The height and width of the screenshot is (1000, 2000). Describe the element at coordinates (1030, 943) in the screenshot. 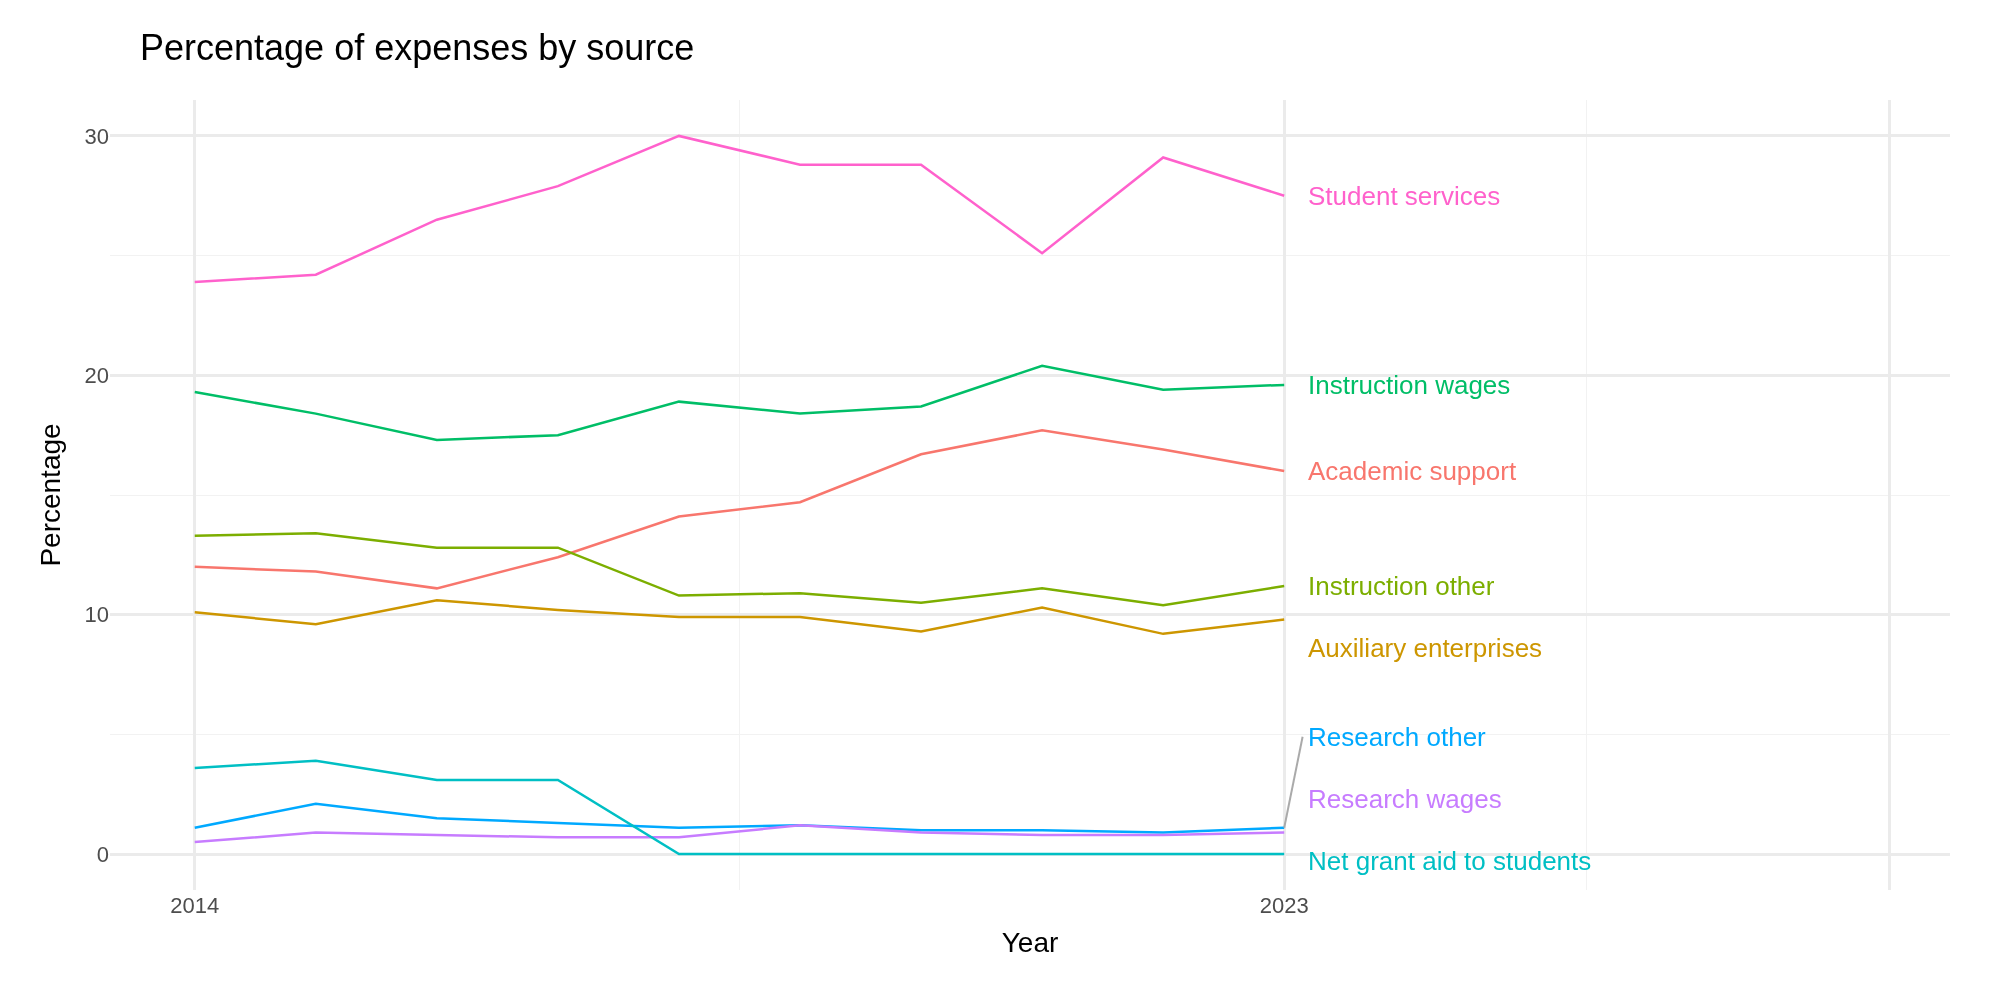

I see `x-axis-title: Year` at that location.